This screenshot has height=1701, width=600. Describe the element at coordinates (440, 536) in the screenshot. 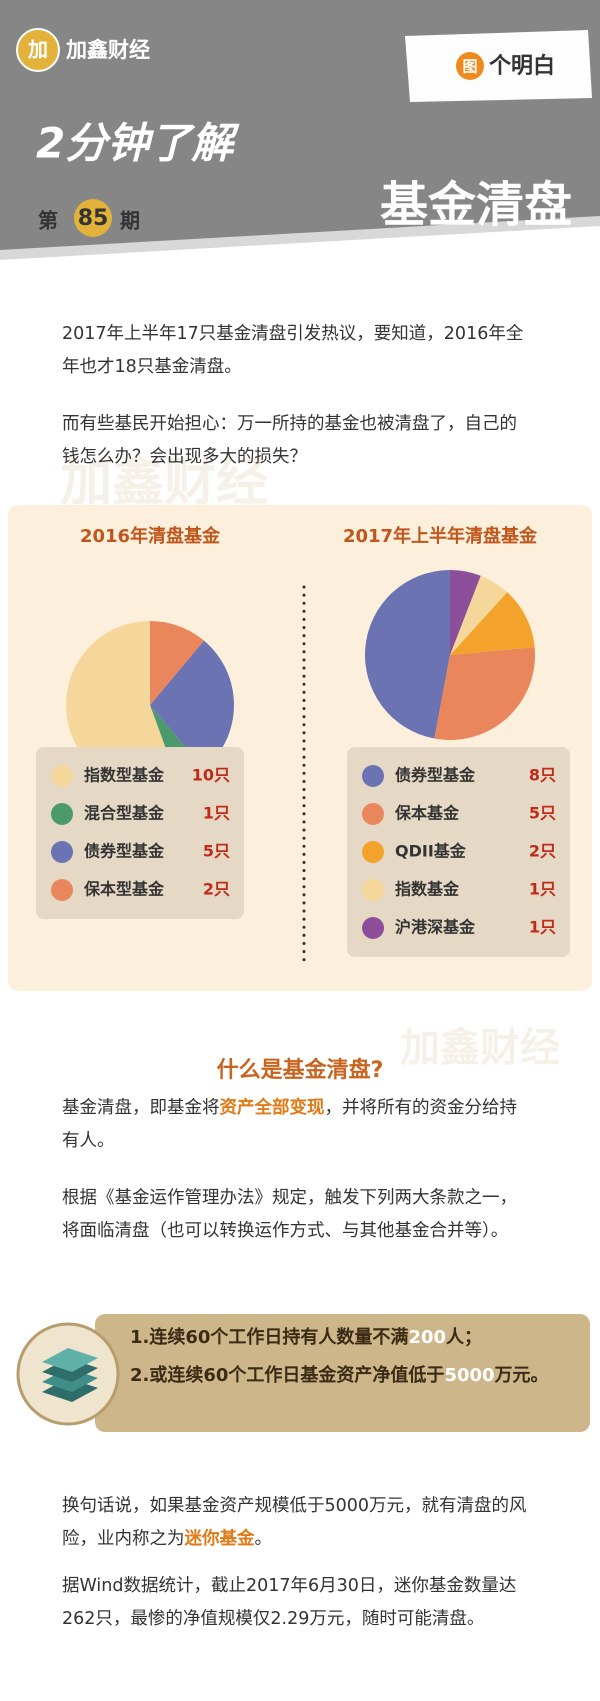

I see `chart-title: 2017年上半年清盘基金` at that location.